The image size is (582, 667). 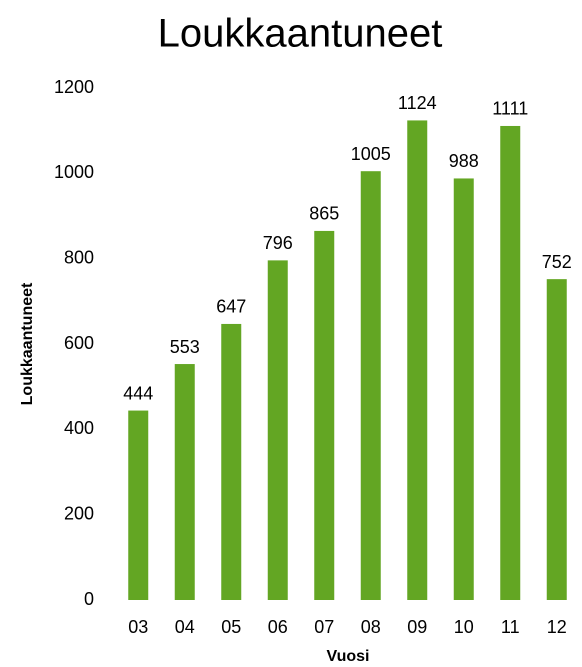 I want to click on y-axis-label: Loukkaantuneet, so click(x=27, y=343).